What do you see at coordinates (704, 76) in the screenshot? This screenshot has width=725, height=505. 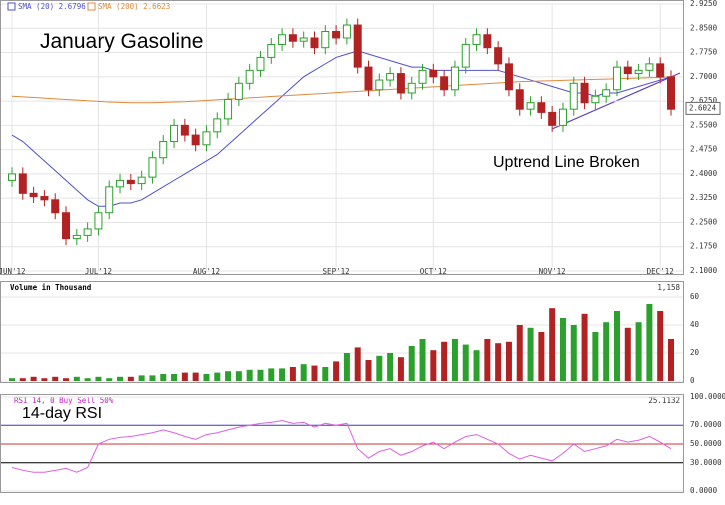 I see `y-tick-label: 2.7000` at bounding box center [704, 76].